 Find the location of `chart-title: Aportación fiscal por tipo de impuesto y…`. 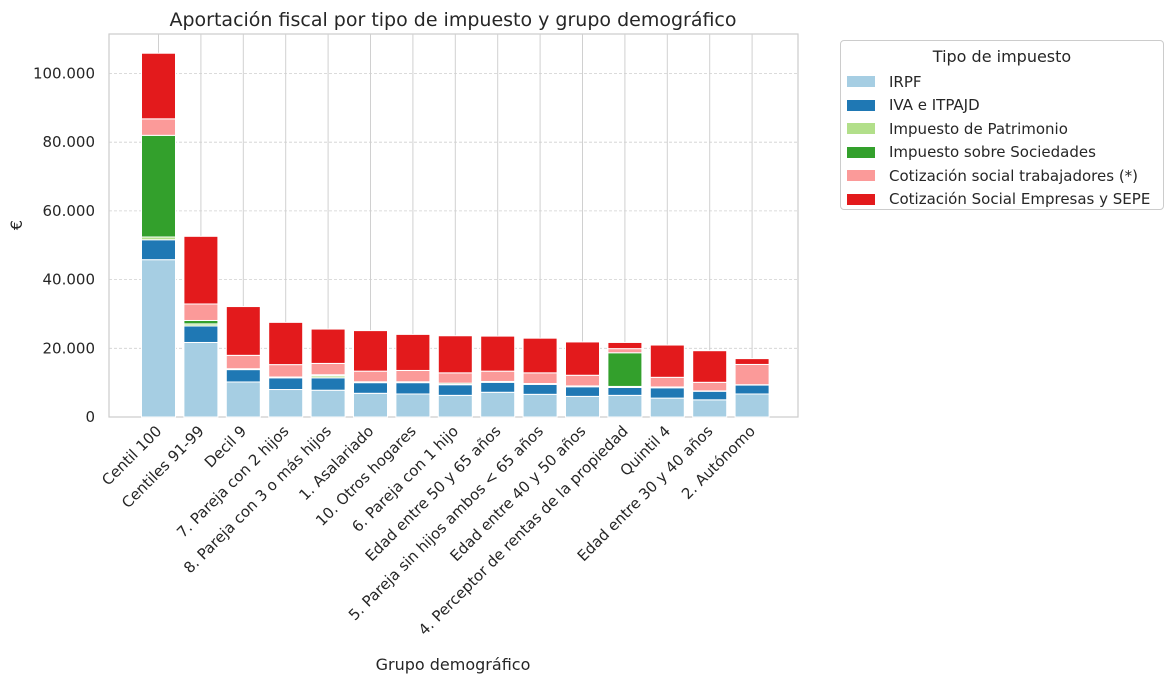

chart-title: Aportación fiscal por tipo de impuesto y… is located at coordinates (452, 20).